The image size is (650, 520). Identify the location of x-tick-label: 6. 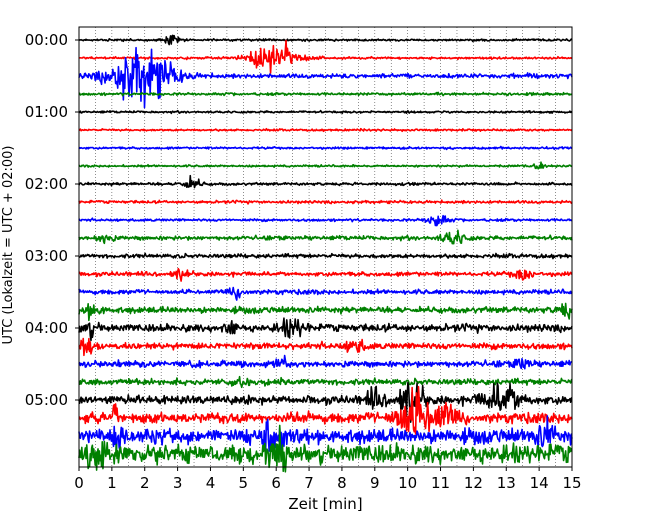
(276, 483).